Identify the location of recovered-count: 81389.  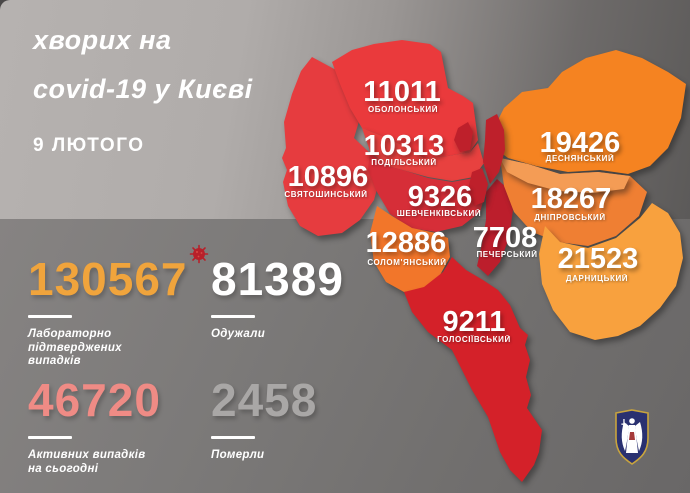
(277, 279).